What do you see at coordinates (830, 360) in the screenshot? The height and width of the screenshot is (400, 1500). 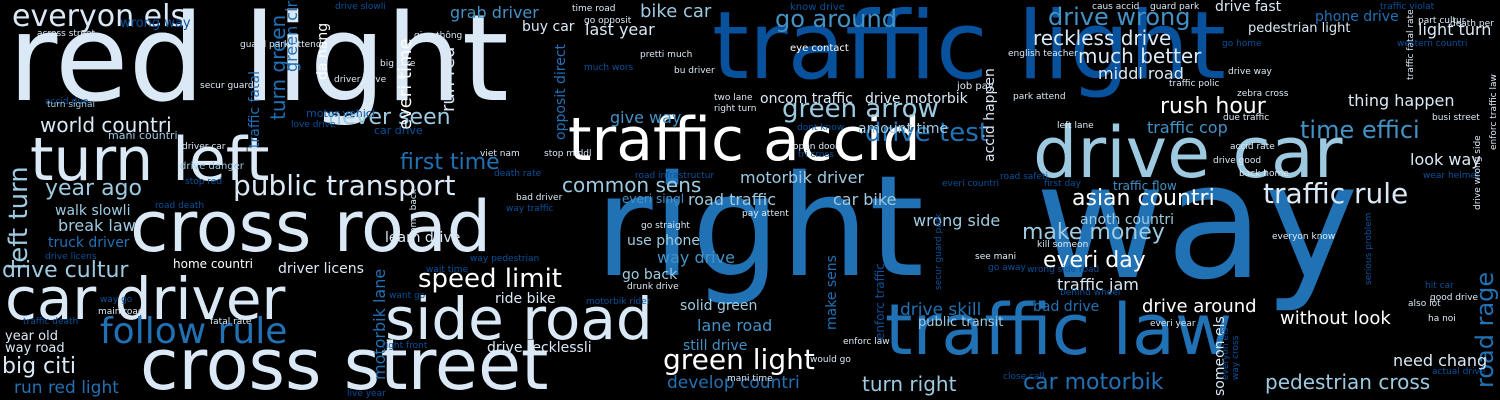 I see `word: would go` at bounding box center [830, 360].